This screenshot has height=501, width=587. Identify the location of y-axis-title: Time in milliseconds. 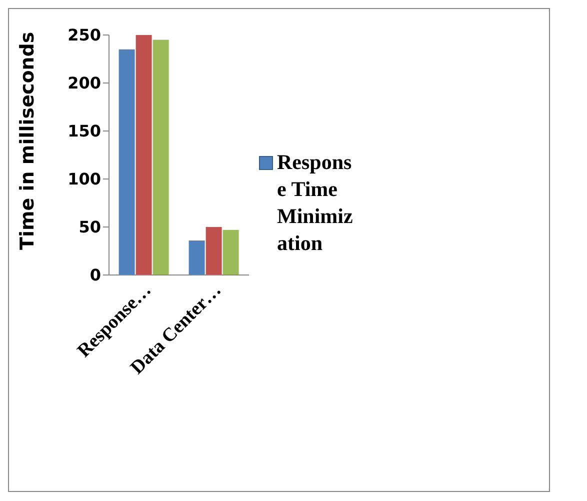
(27, 141).